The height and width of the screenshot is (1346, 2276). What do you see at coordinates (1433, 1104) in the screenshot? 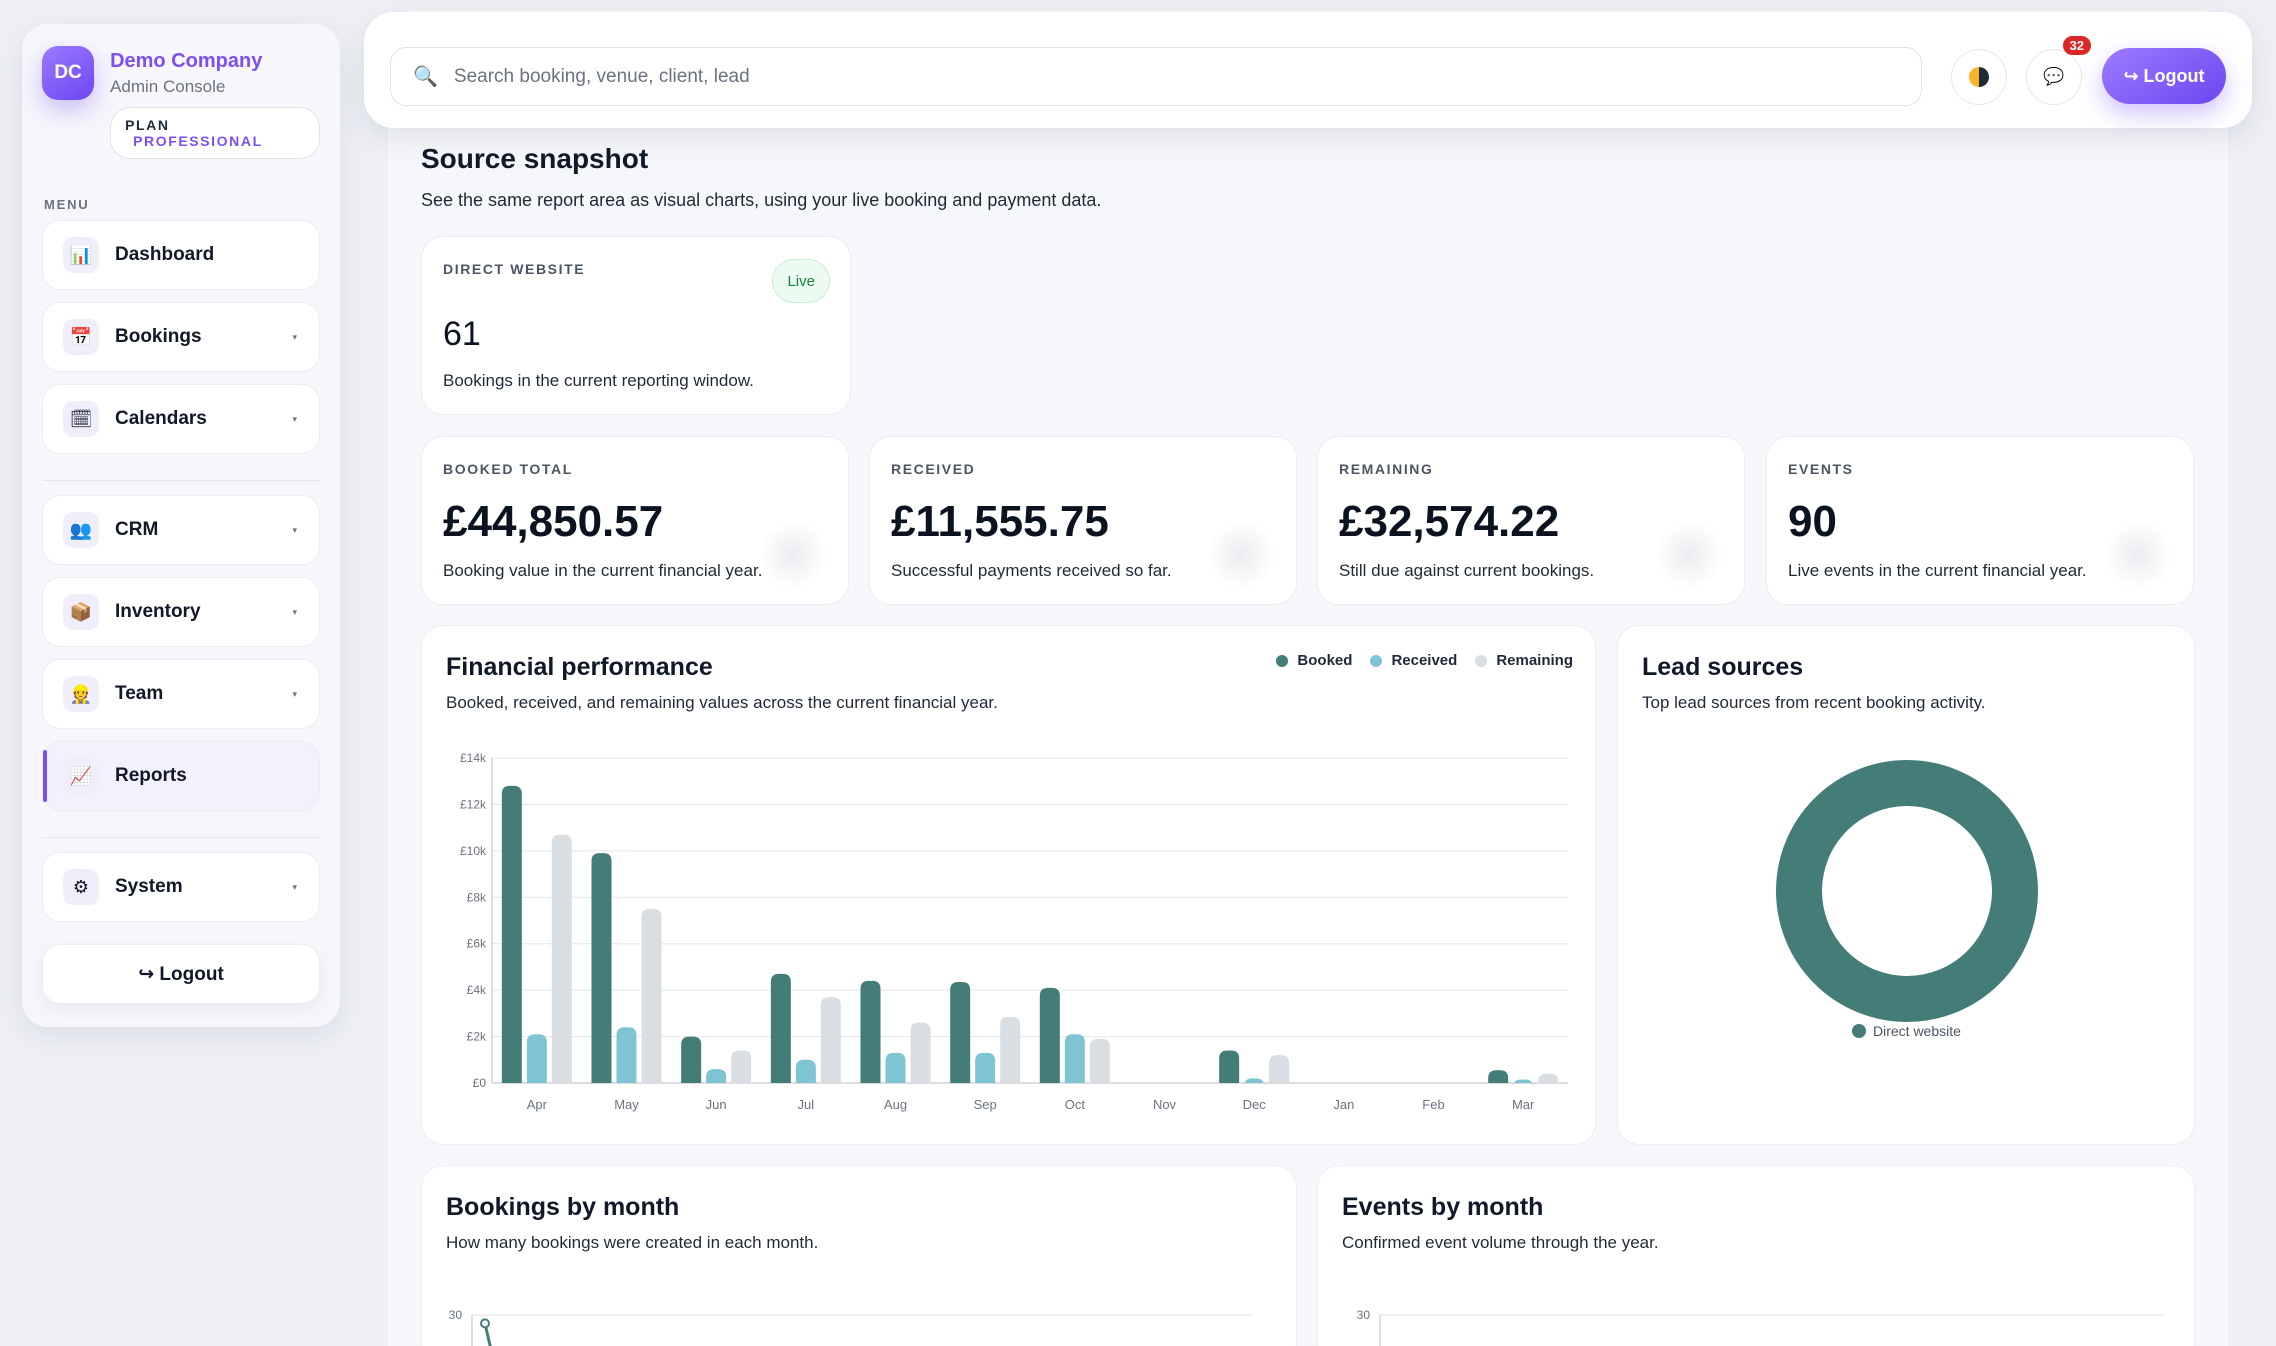
I see `x-tick-label: Feb` at bounding box center [1433, 1104].